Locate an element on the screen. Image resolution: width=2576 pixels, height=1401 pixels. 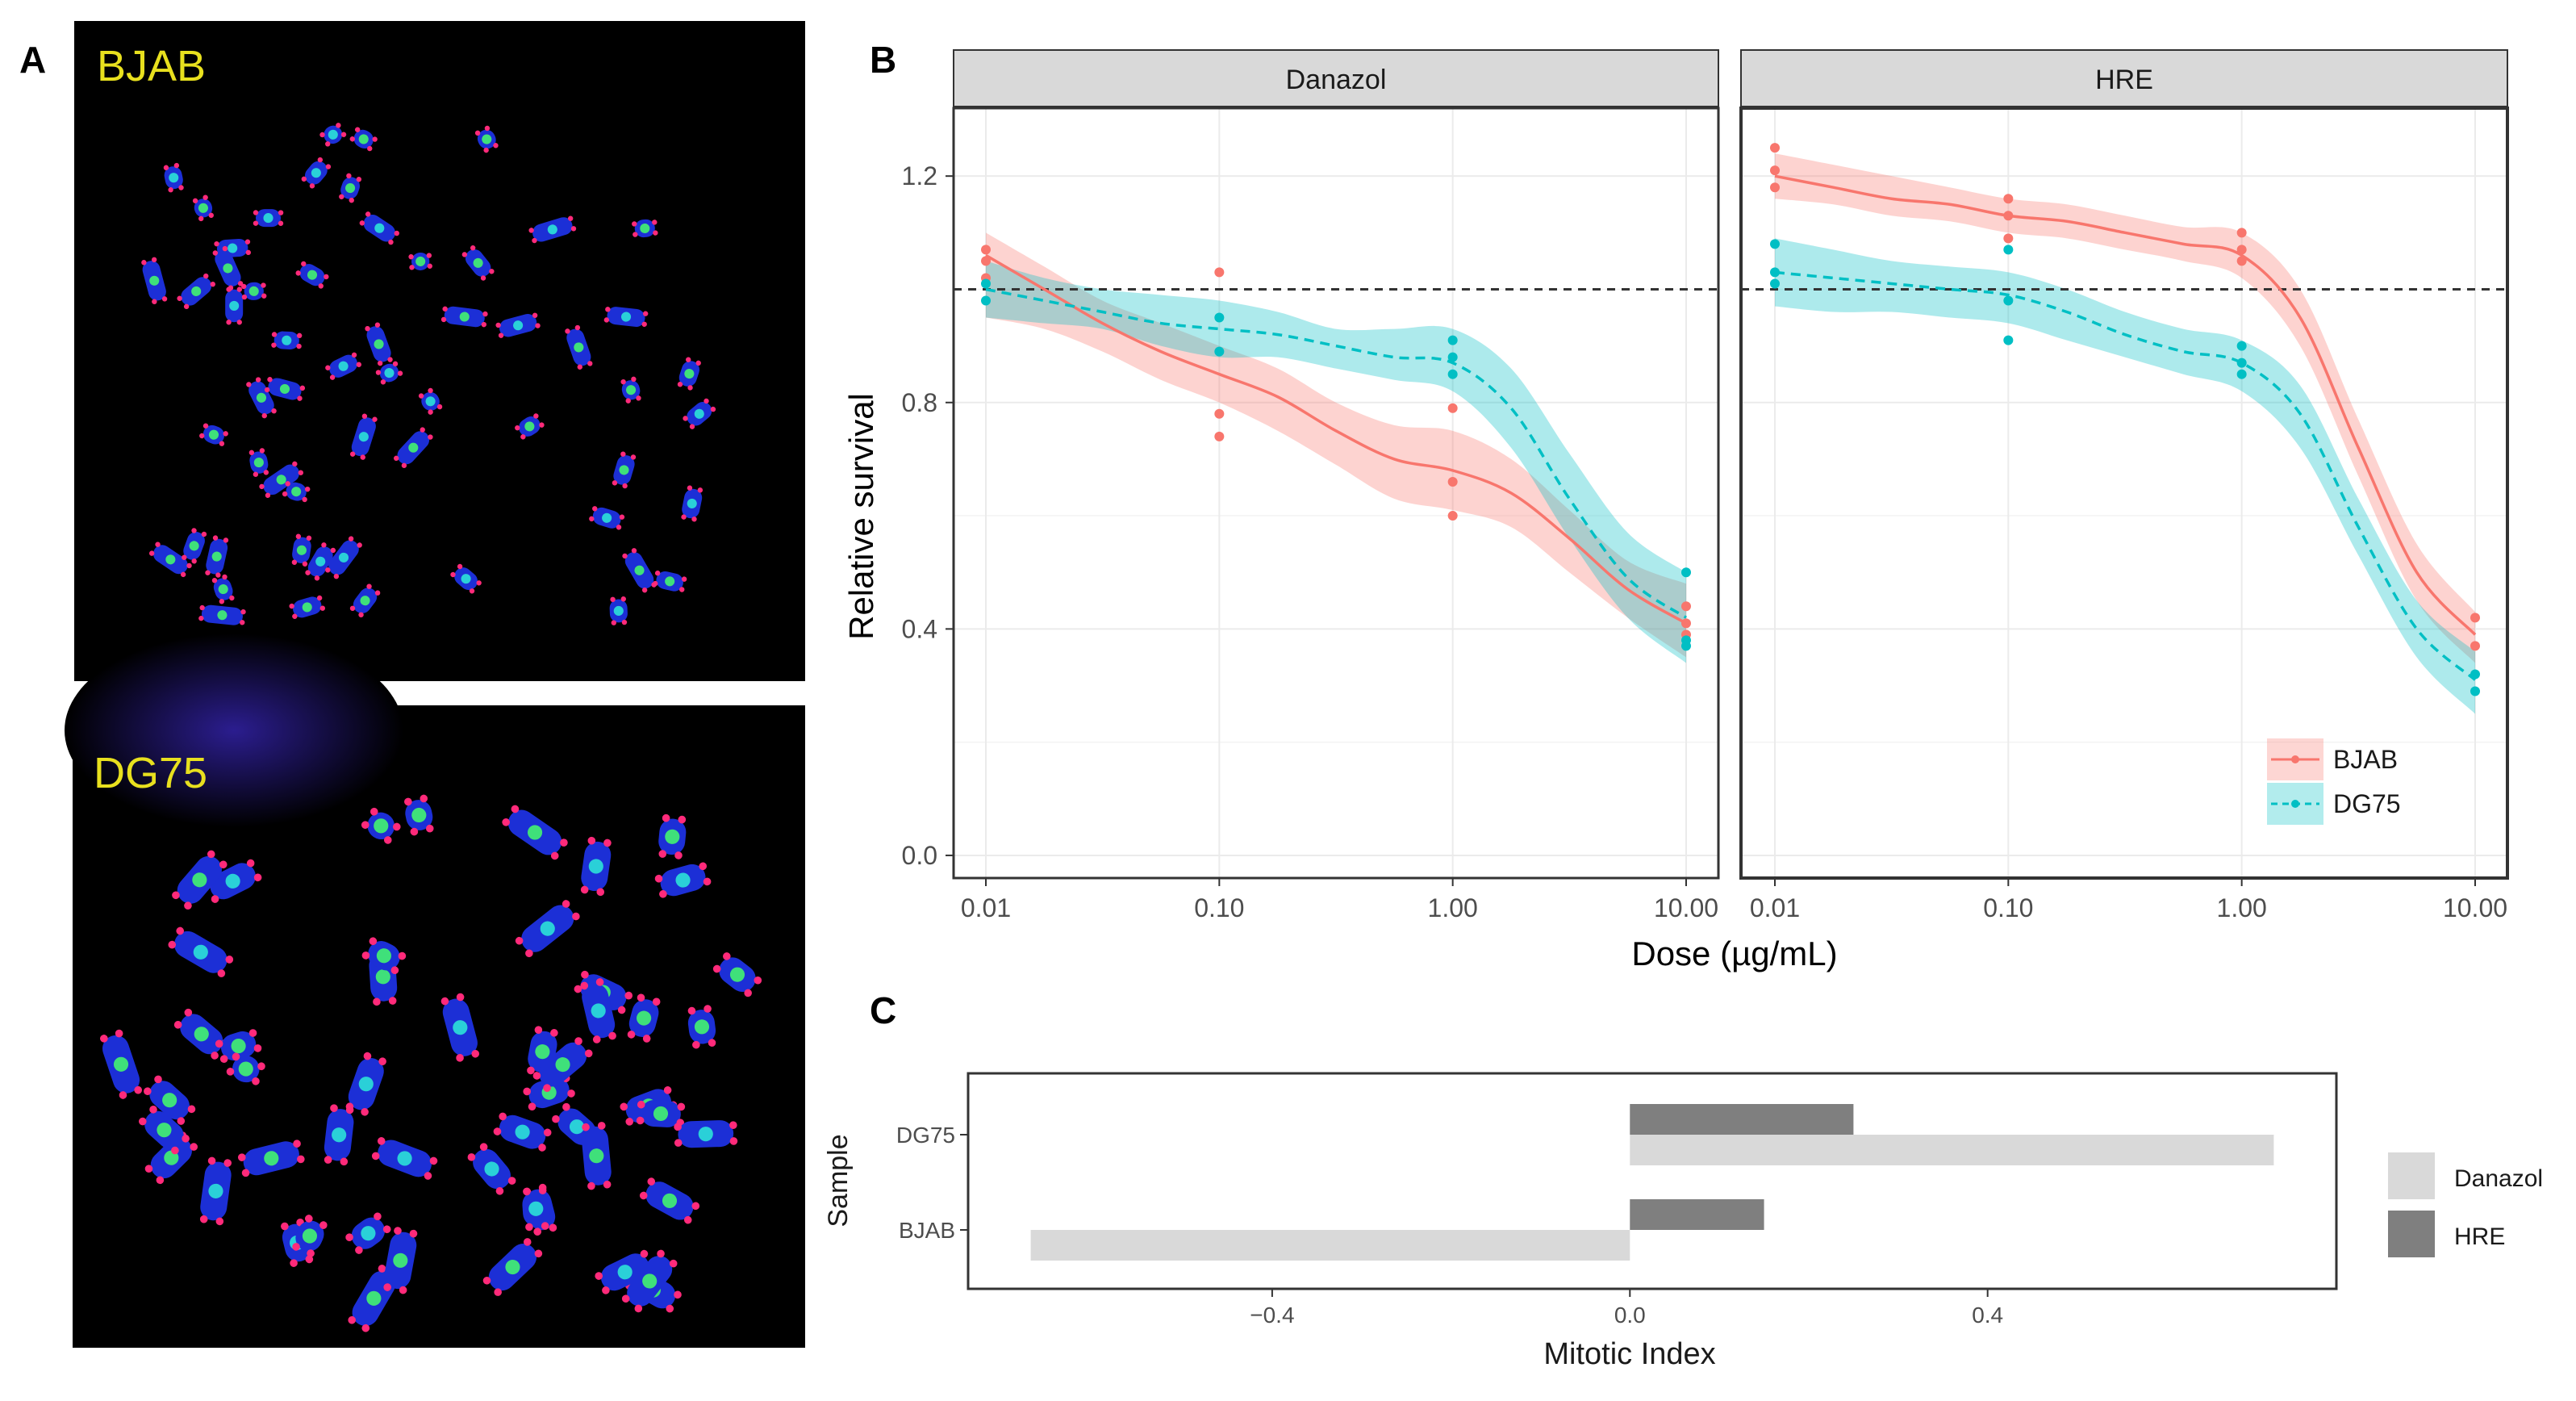
confidence-band-bjab-hre is located at coordinates (2125, 408).